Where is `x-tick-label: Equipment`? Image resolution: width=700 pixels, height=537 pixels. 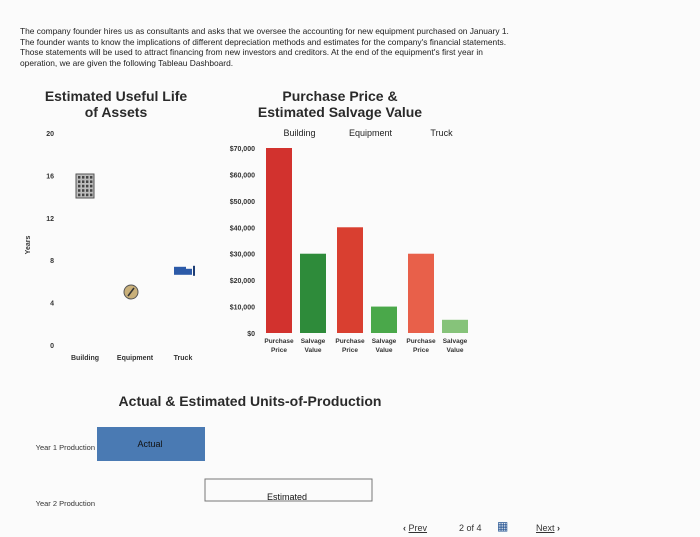
x-tick-label: Equipment is located at coordinates (135, 358).